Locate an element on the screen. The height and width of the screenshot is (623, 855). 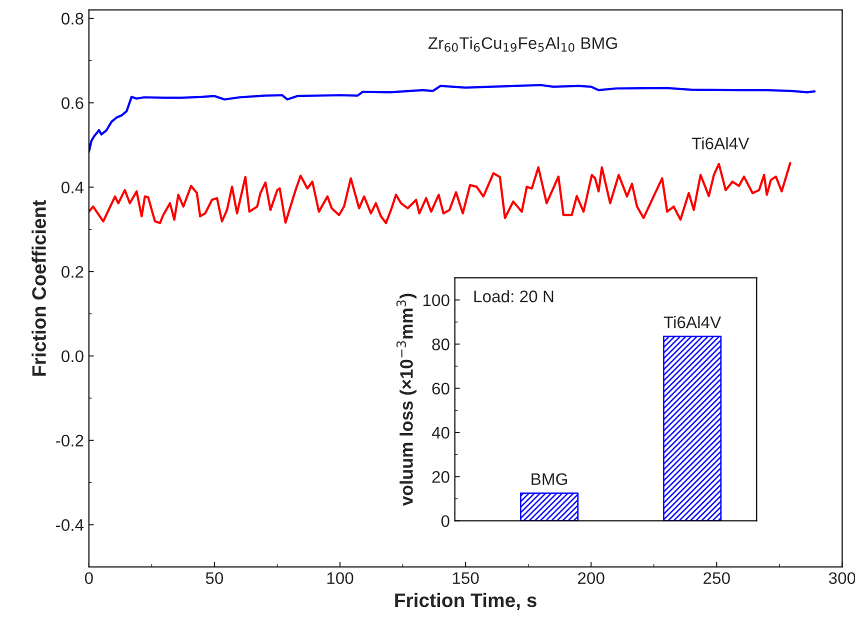
y-tick-label: 0.6 is located at coordinates (73, 103).